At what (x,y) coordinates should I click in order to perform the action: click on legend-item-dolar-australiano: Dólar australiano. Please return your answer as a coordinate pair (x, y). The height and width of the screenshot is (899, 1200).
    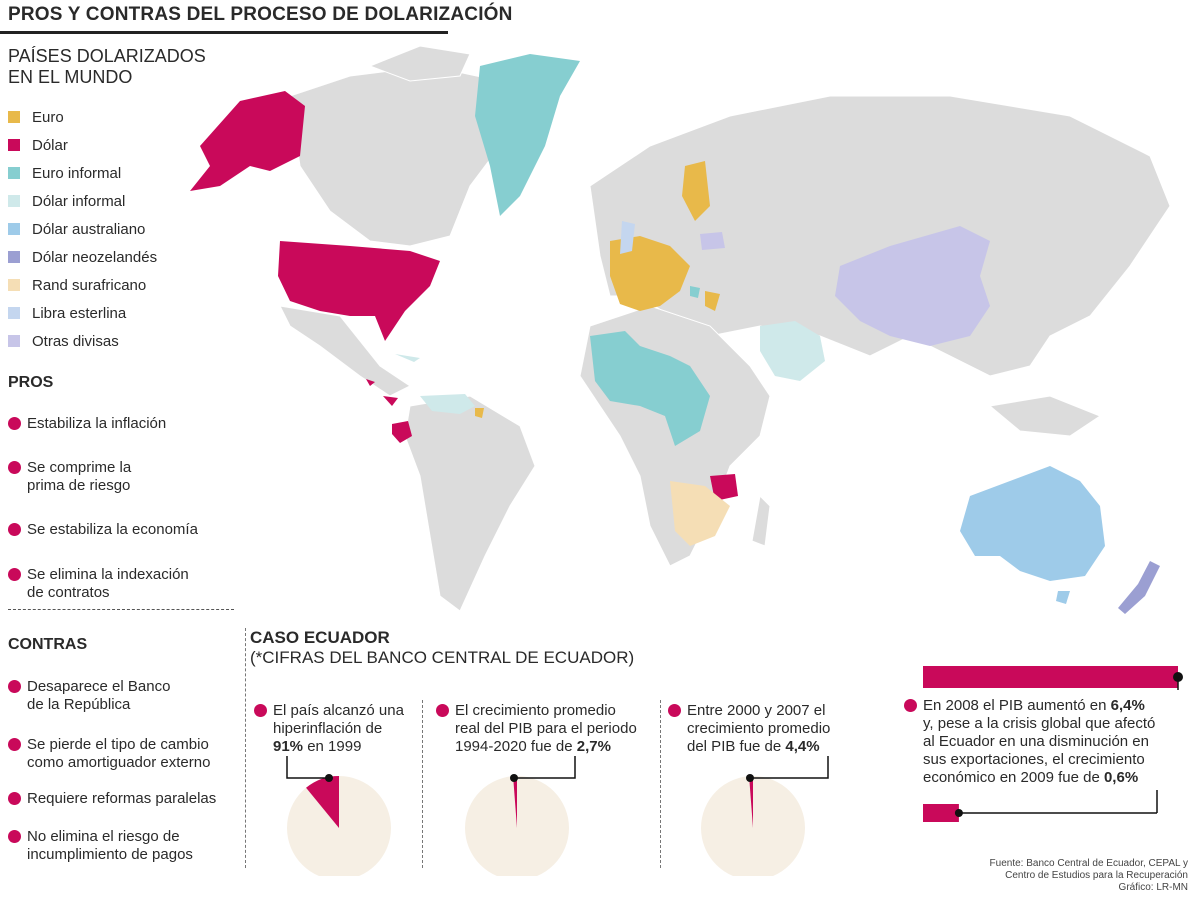
    Looking at the image, I should click on (82, 229).